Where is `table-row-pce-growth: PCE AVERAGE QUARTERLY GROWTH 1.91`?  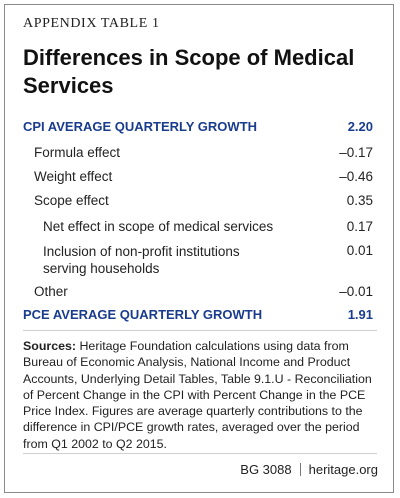 table-row-pce-growth: PCE AVERAGE QUARTERLY GROWTH 1.91 is located at coordinates (198, 316).